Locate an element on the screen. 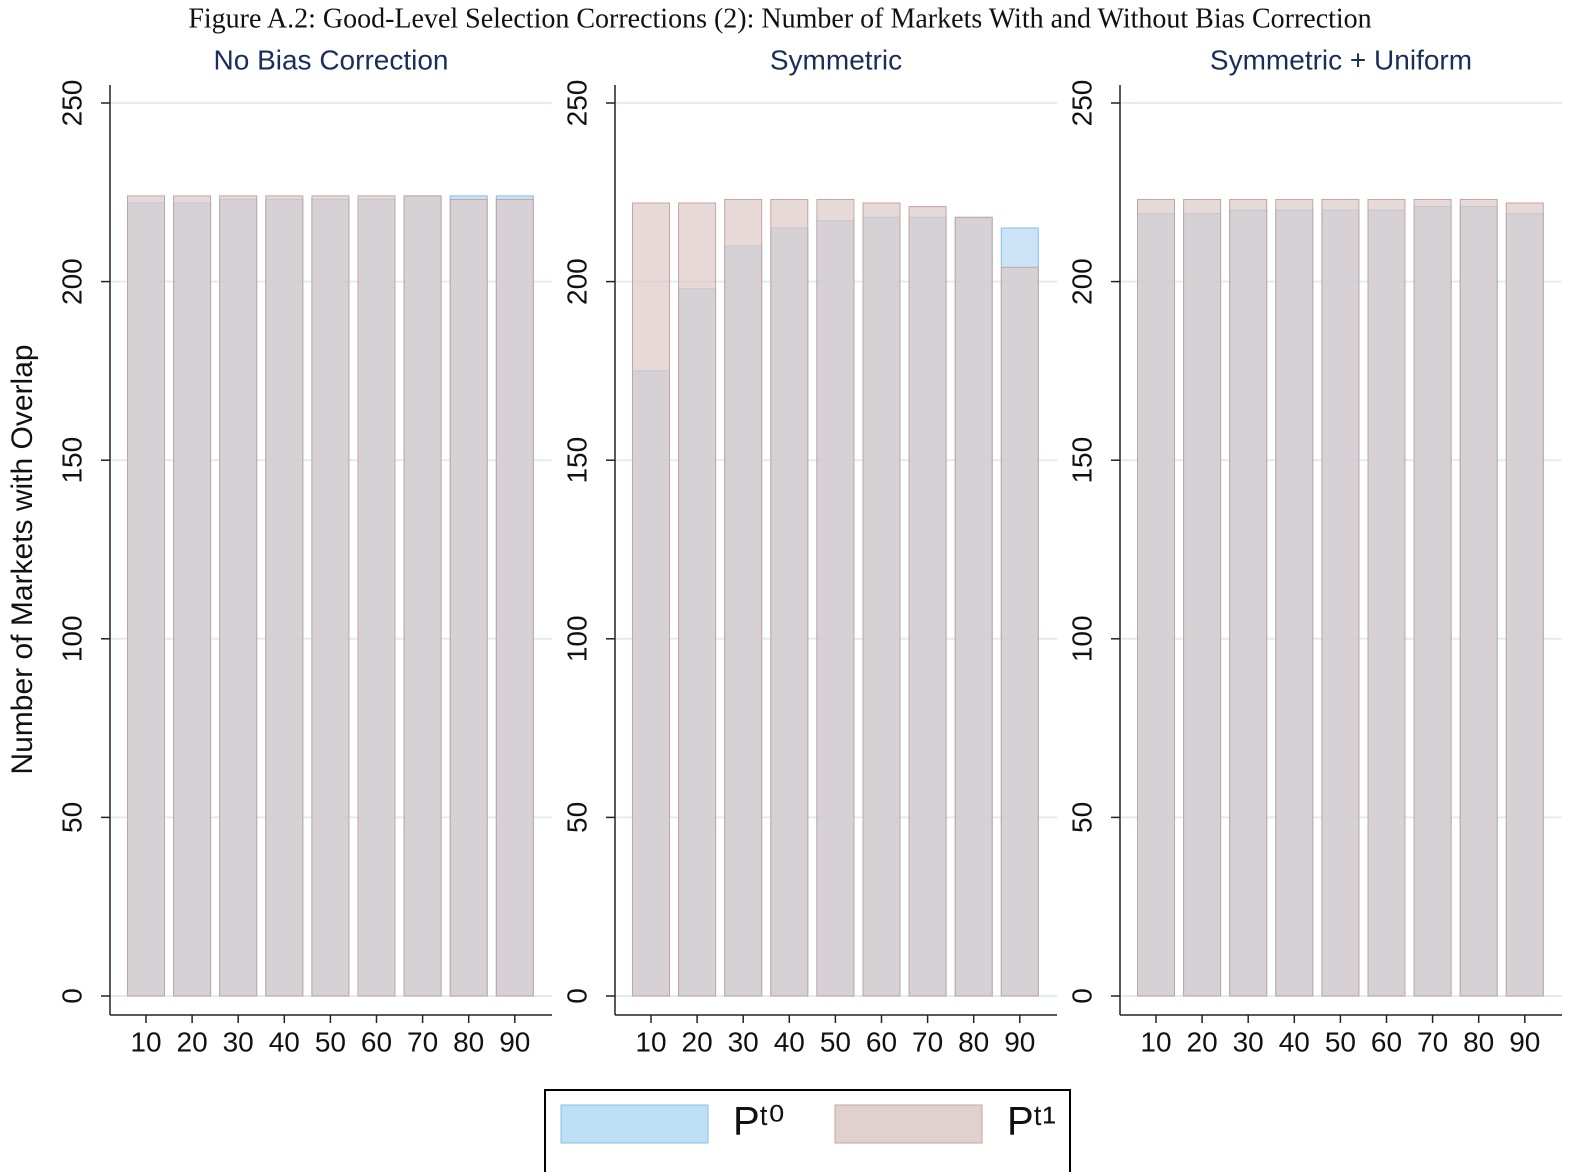 This screenshot has width=1585, height=1172. legend-label: Pᵗ¹ is located at coordinates (1031, 1122).